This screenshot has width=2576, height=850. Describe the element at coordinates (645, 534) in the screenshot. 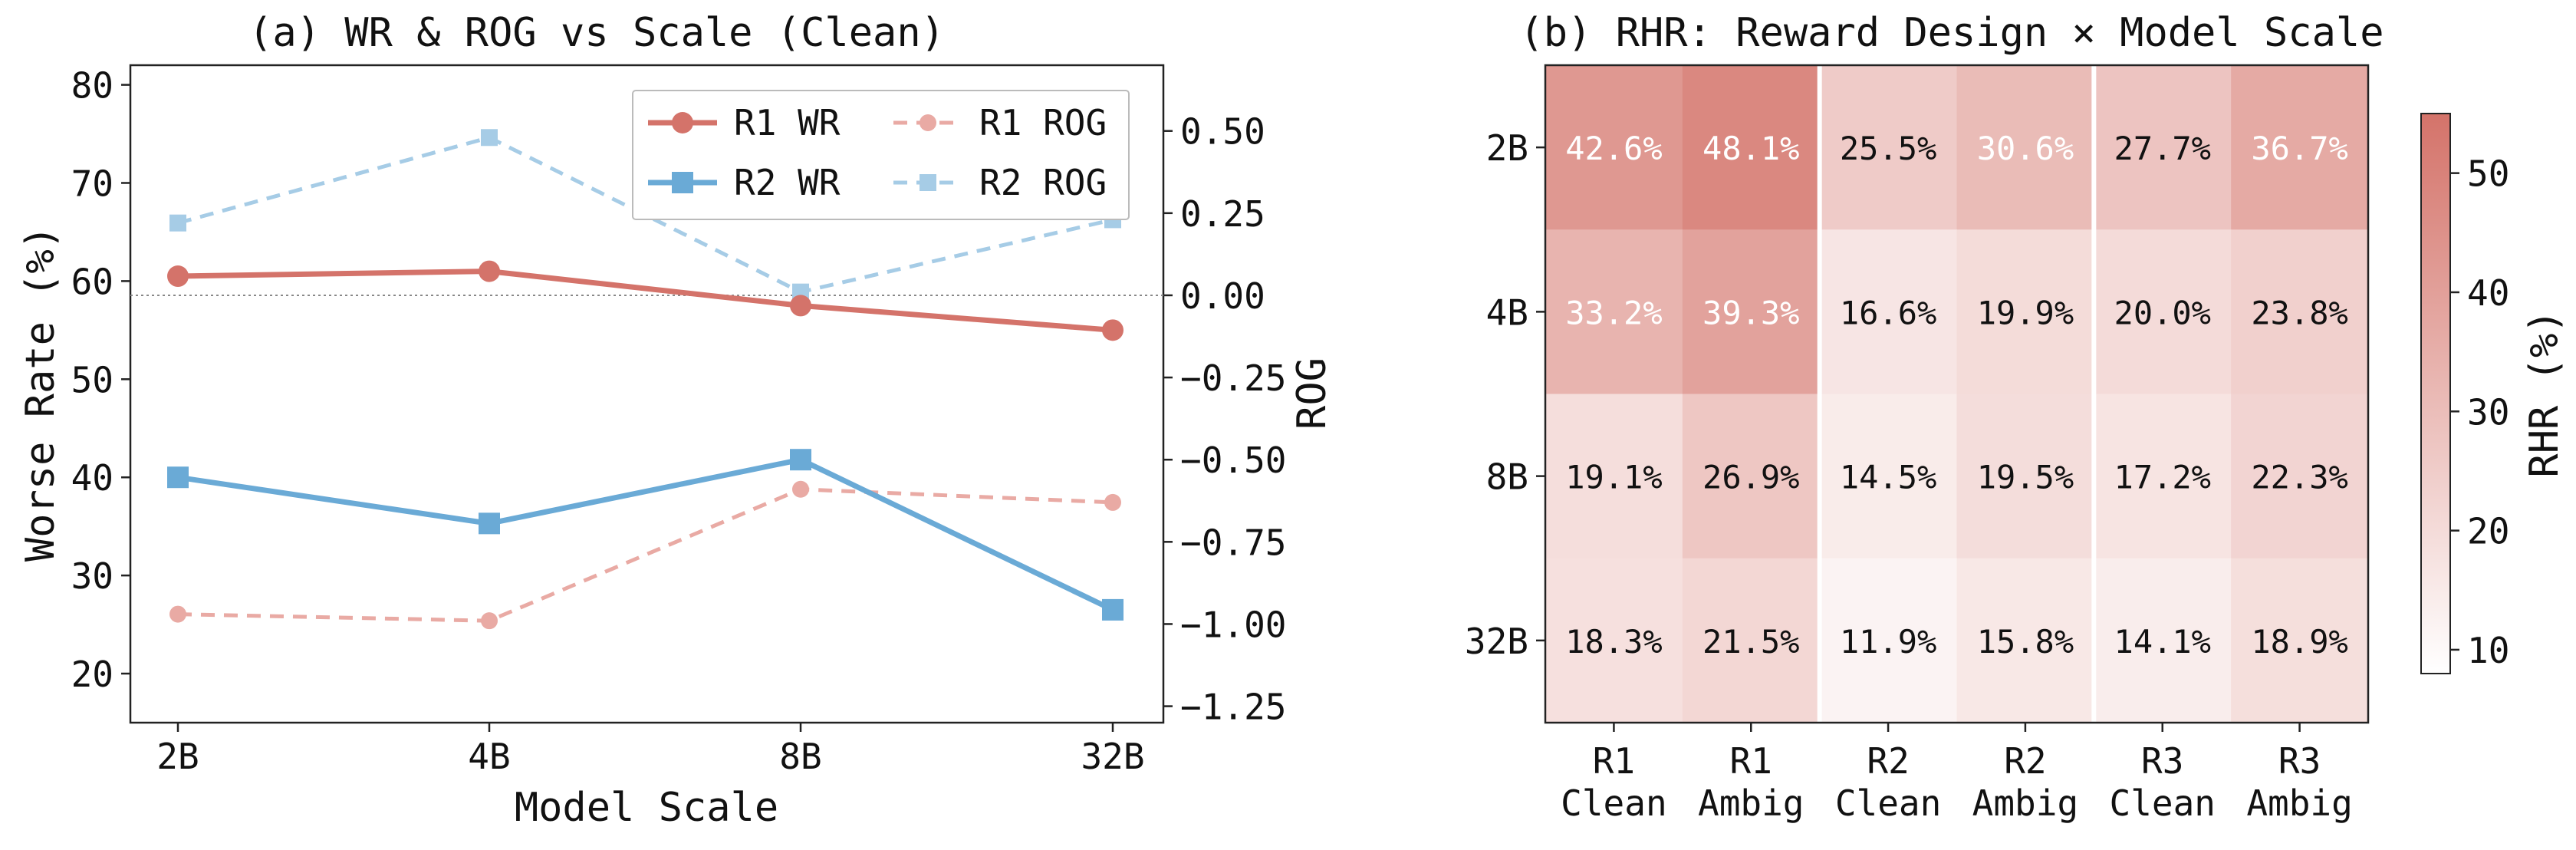

I see `series-line-r2-wr` at that location.